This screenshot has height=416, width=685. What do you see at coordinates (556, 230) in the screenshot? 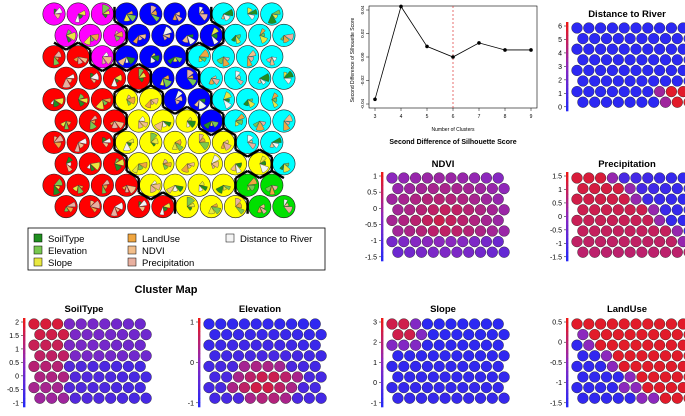
I see `colorbar-tick-label: -0.5` at bounding box center [556, 230].